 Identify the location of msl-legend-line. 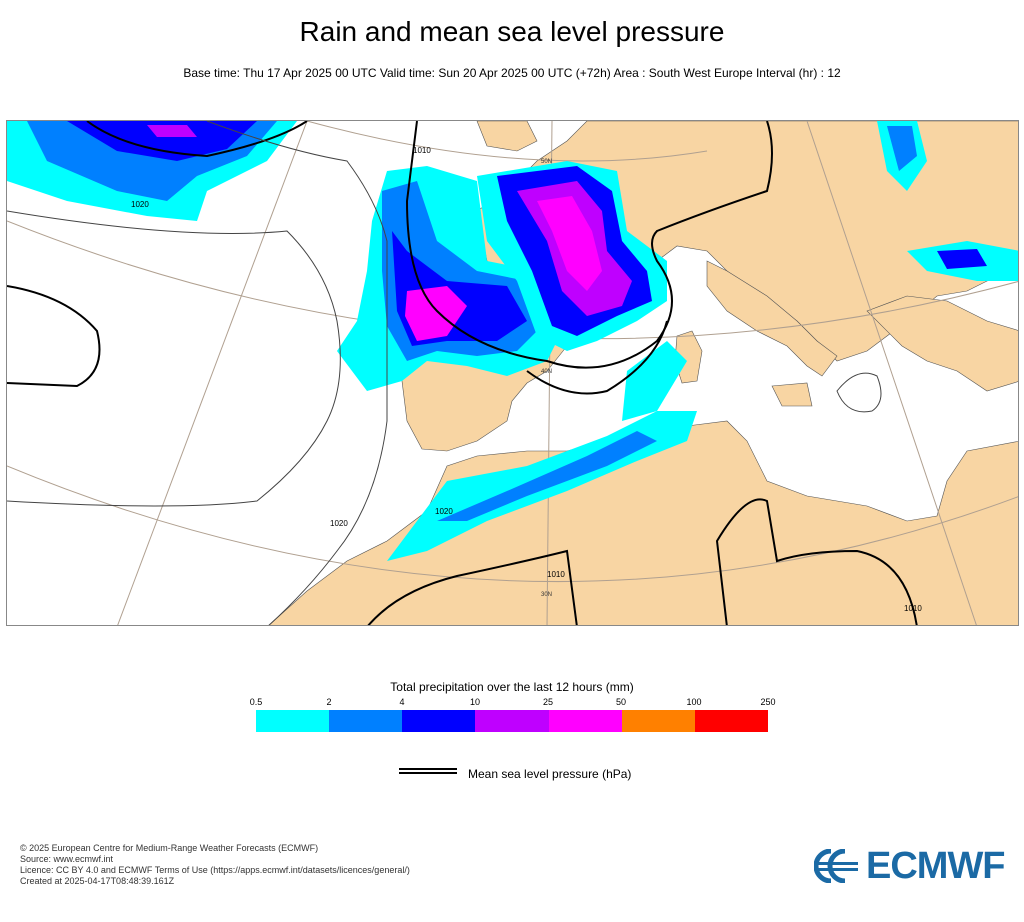
(428, 771).